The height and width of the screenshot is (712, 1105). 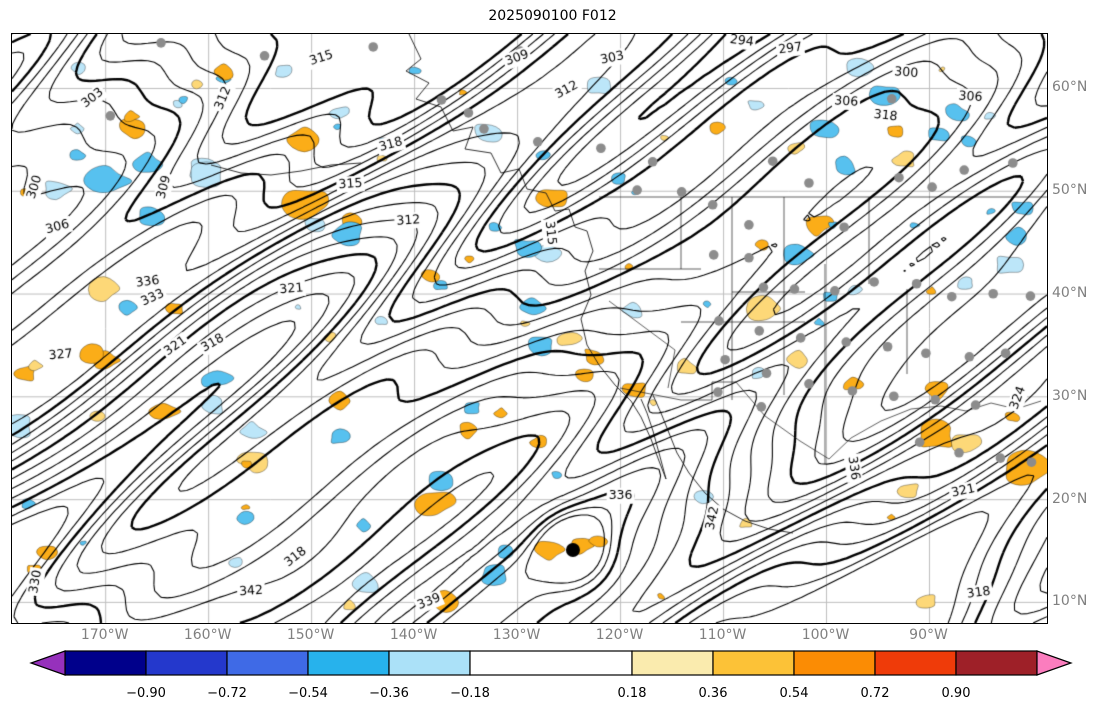 I want to click on x-tick-label: 120°W, so click(x=619, y=635).